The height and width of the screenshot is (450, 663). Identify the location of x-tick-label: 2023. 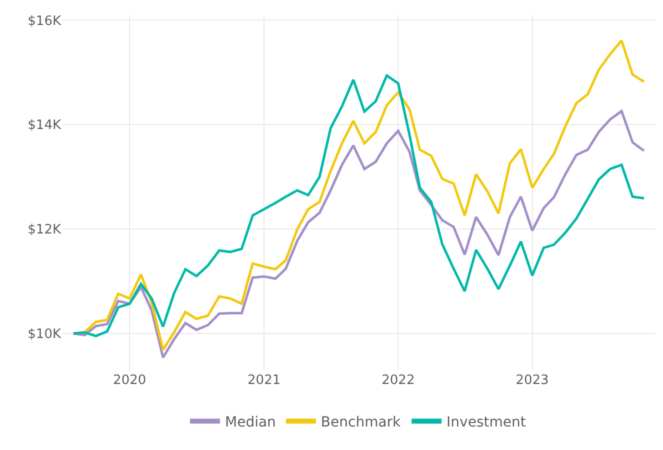
(532, 380).